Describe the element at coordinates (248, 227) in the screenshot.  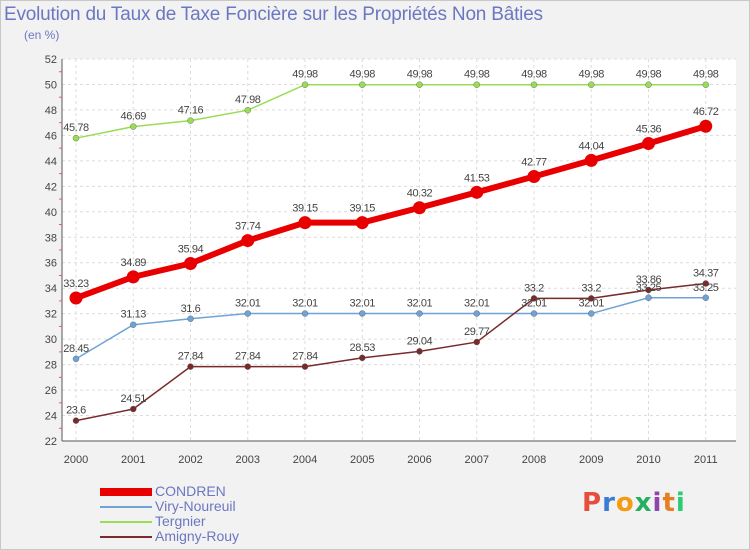
I see `data-label-condren: 37.74` at that location.